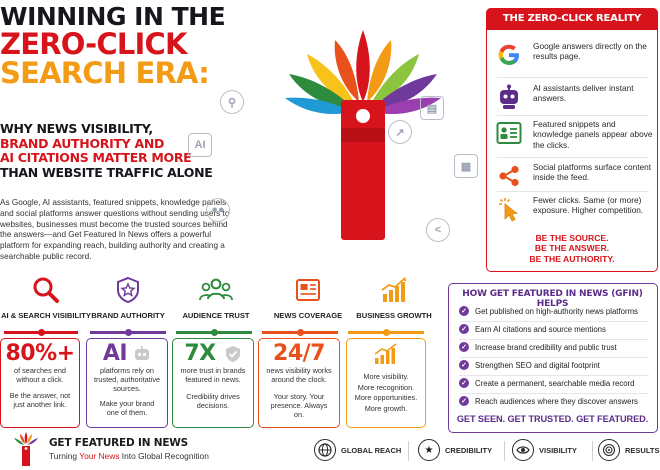 The width and height of the screenshot is (660, 470). I want to click on gfin-item-text: Earn AI citations and source mentions, so click(540, 329).